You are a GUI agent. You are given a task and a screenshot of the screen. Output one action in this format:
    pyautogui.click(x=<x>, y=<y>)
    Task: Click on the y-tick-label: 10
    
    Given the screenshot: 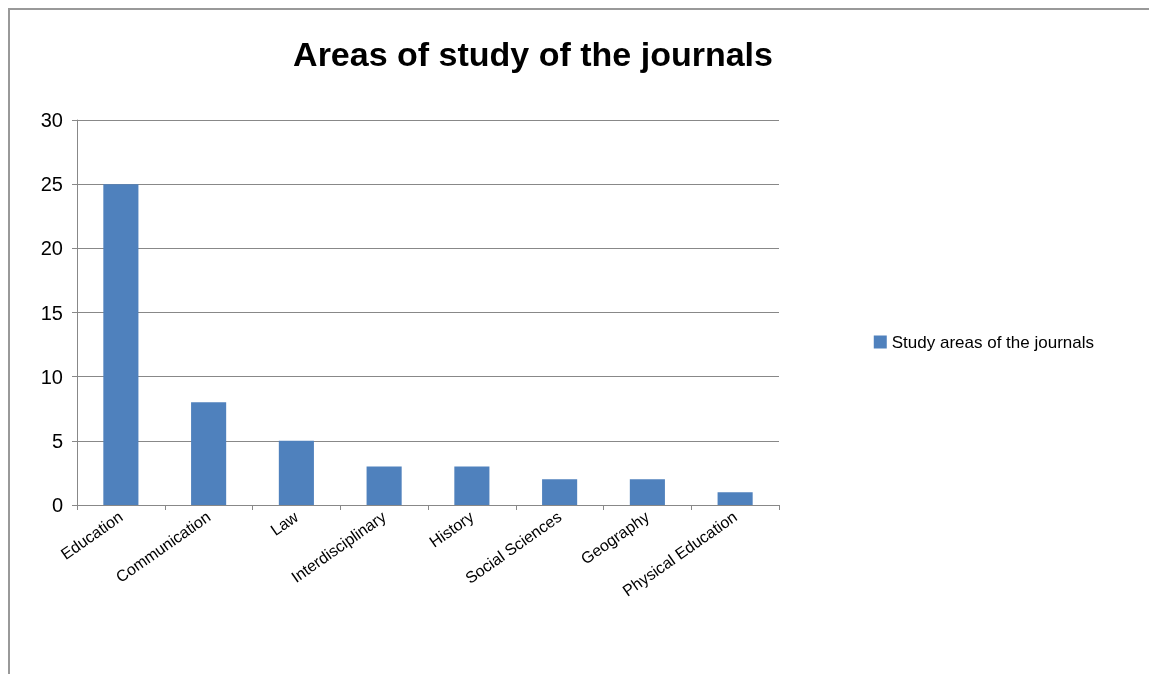 What is the action you would take?
    pyautogui.click(x=51, y=376)
    